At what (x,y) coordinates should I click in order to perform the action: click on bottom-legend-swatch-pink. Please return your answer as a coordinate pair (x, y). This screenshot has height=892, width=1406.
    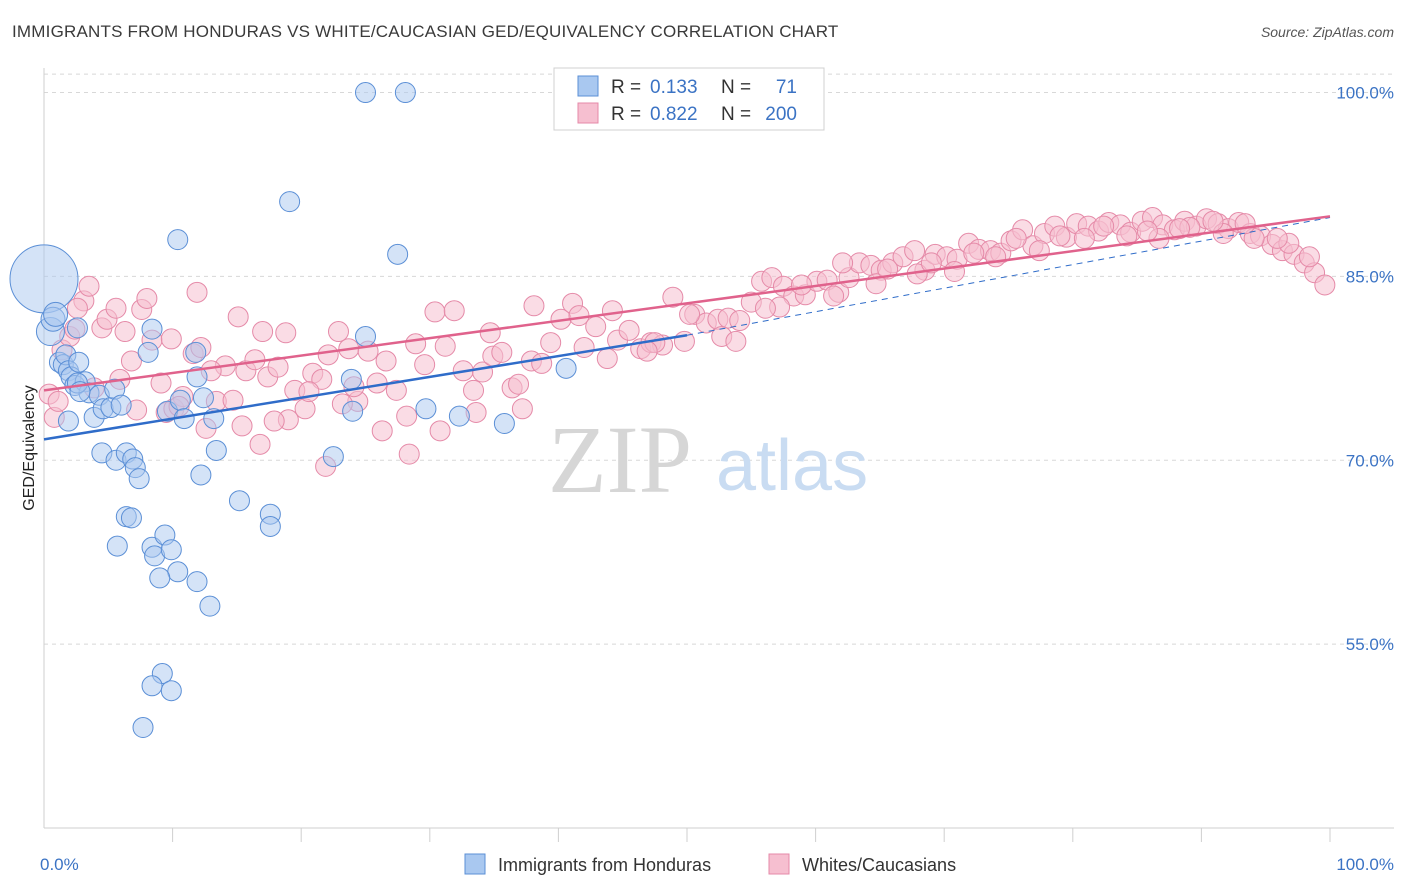
    Looking at the image, I should click on (779, 864).